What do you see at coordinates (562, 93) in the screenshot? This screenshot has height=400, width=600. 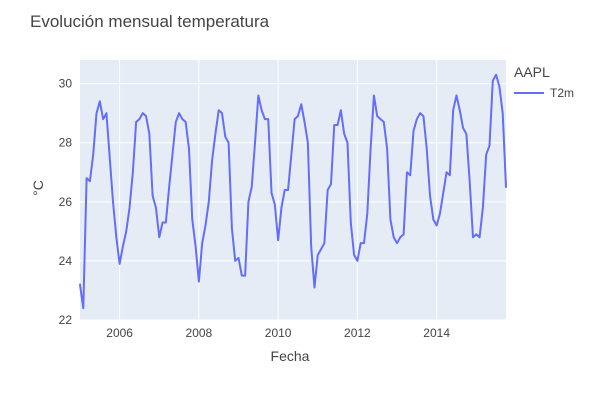 I see `legend-label: T2m` at bounding box center [562, 93].